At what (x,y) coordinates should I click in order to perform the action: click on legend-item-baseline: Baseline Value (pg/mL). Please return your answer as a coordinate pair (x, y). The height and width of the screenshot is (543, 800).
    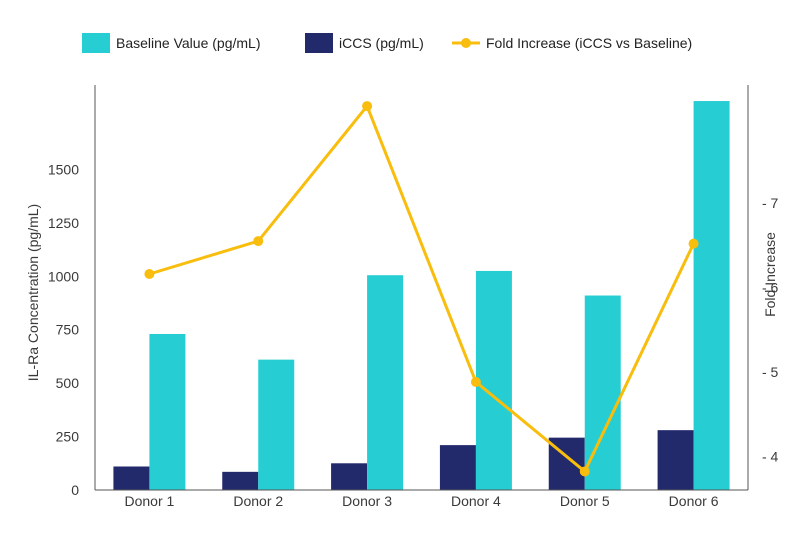
    Looking at the image, I should click on (171, 43).